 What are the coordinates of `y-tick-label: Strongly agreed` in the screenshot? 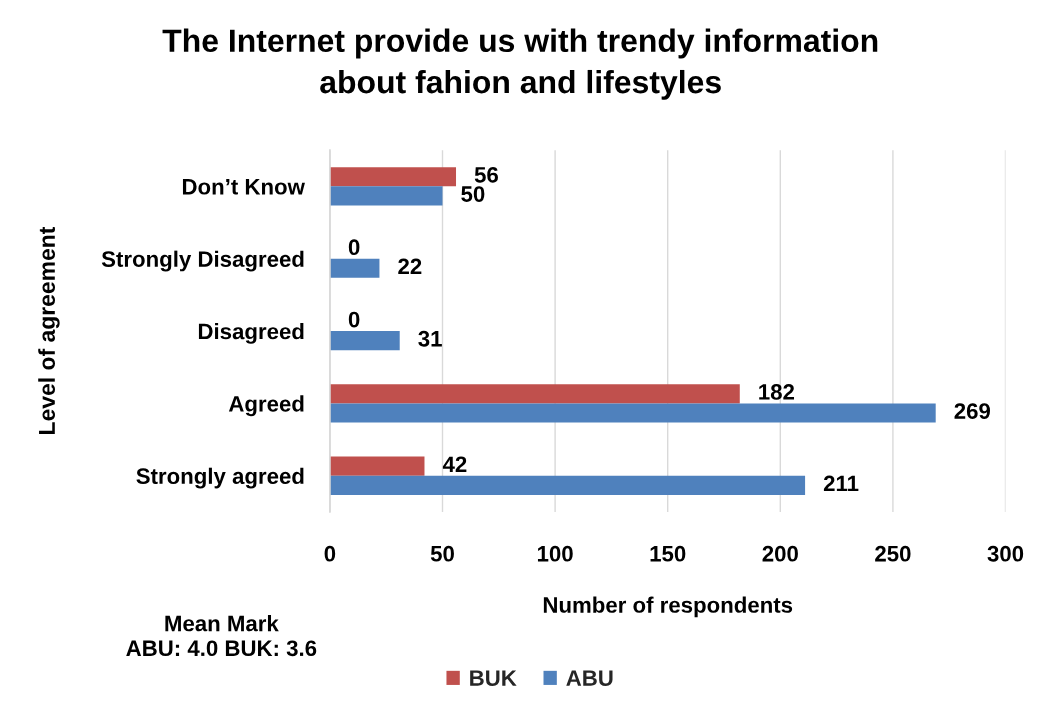 It's located at (220, 478).